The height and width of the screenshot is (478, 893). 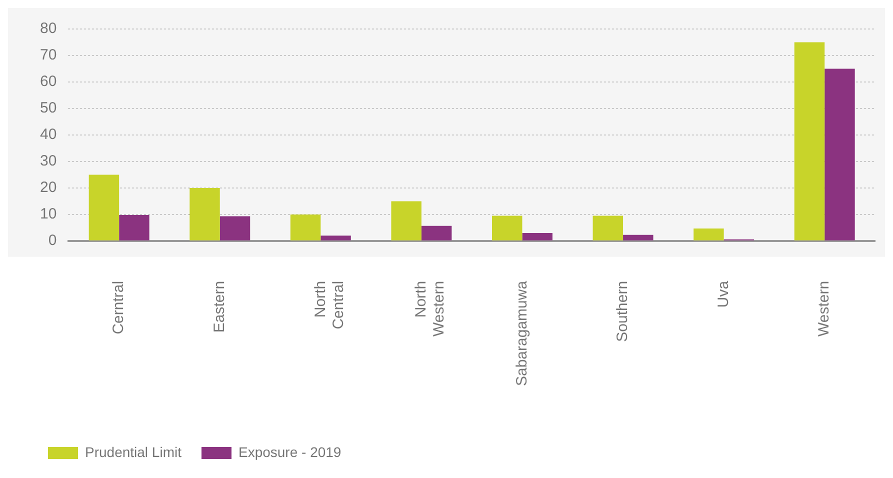 What do you see at coordinates (48, 81) in the screenshot?
I see `y-tick-label: 60` at bounding box center [48, 81].